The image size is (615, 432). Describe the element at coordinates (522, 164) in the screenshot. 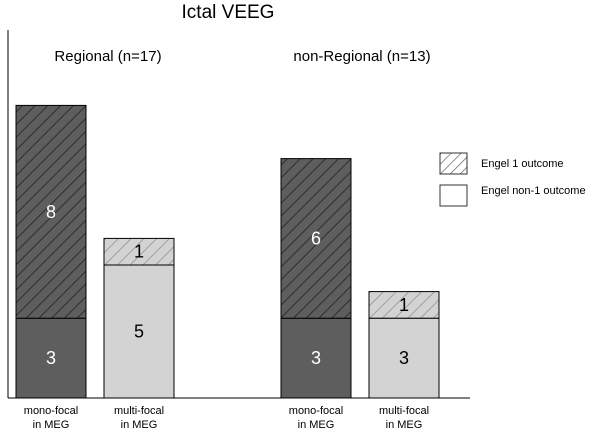

I see `legend-label-engel1: Engel 1 outcome` at that location.